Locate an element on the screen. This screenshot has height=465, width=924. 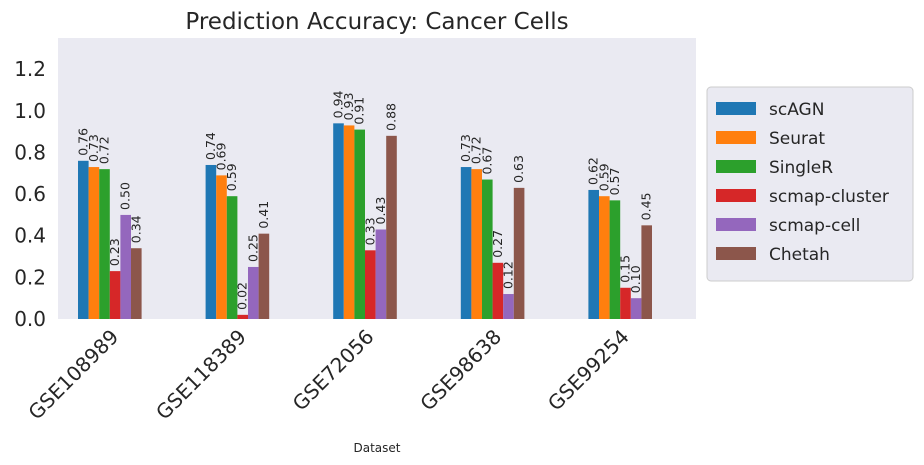
legend-entry: scmap-cluster is located at coordinates (829, 197).